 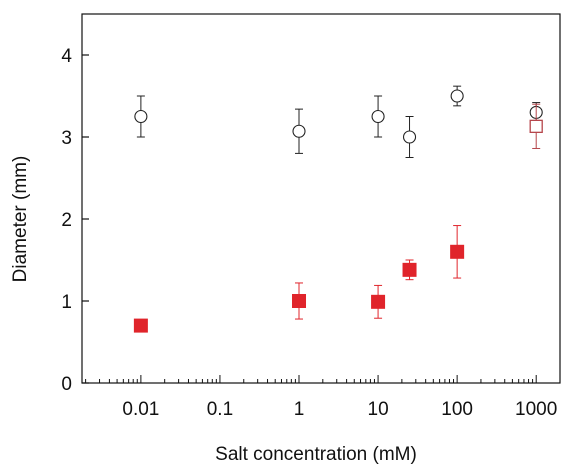 What do you see at coordinates (299, 409) in the screenshot?
I see `x-tick-label: 1` at bounding box center [299, 409].